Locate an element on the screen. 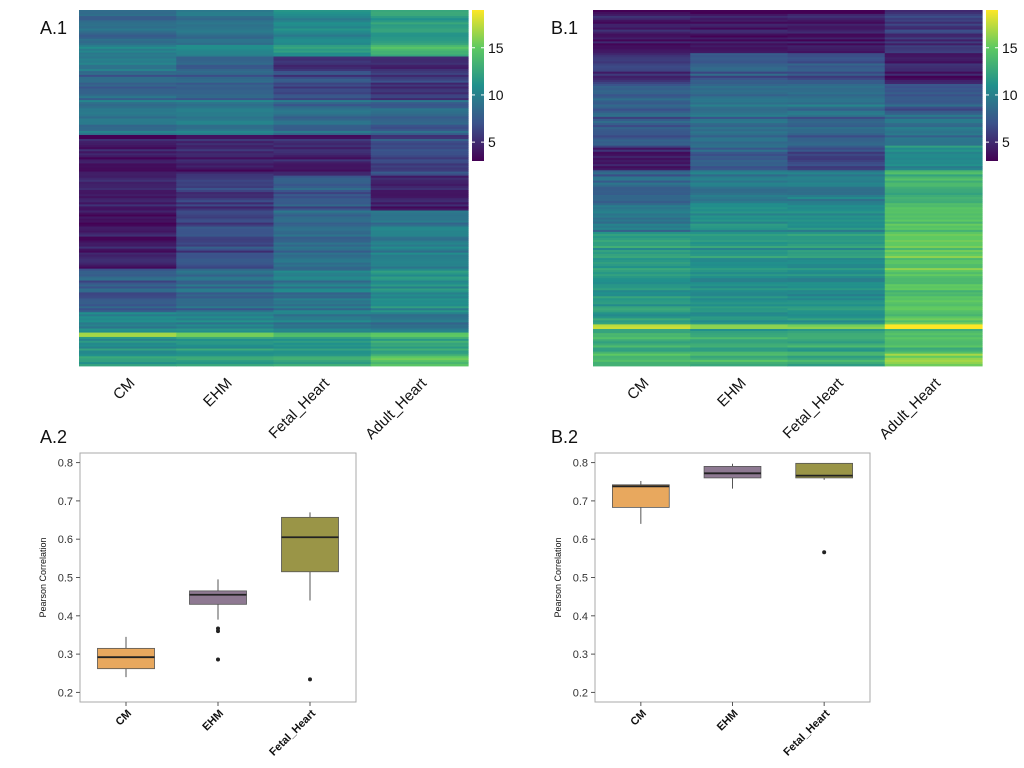 This screenshot has width=1024, height=768. colorbar-tick-label: 10 is located at coordinates (1010, 95).